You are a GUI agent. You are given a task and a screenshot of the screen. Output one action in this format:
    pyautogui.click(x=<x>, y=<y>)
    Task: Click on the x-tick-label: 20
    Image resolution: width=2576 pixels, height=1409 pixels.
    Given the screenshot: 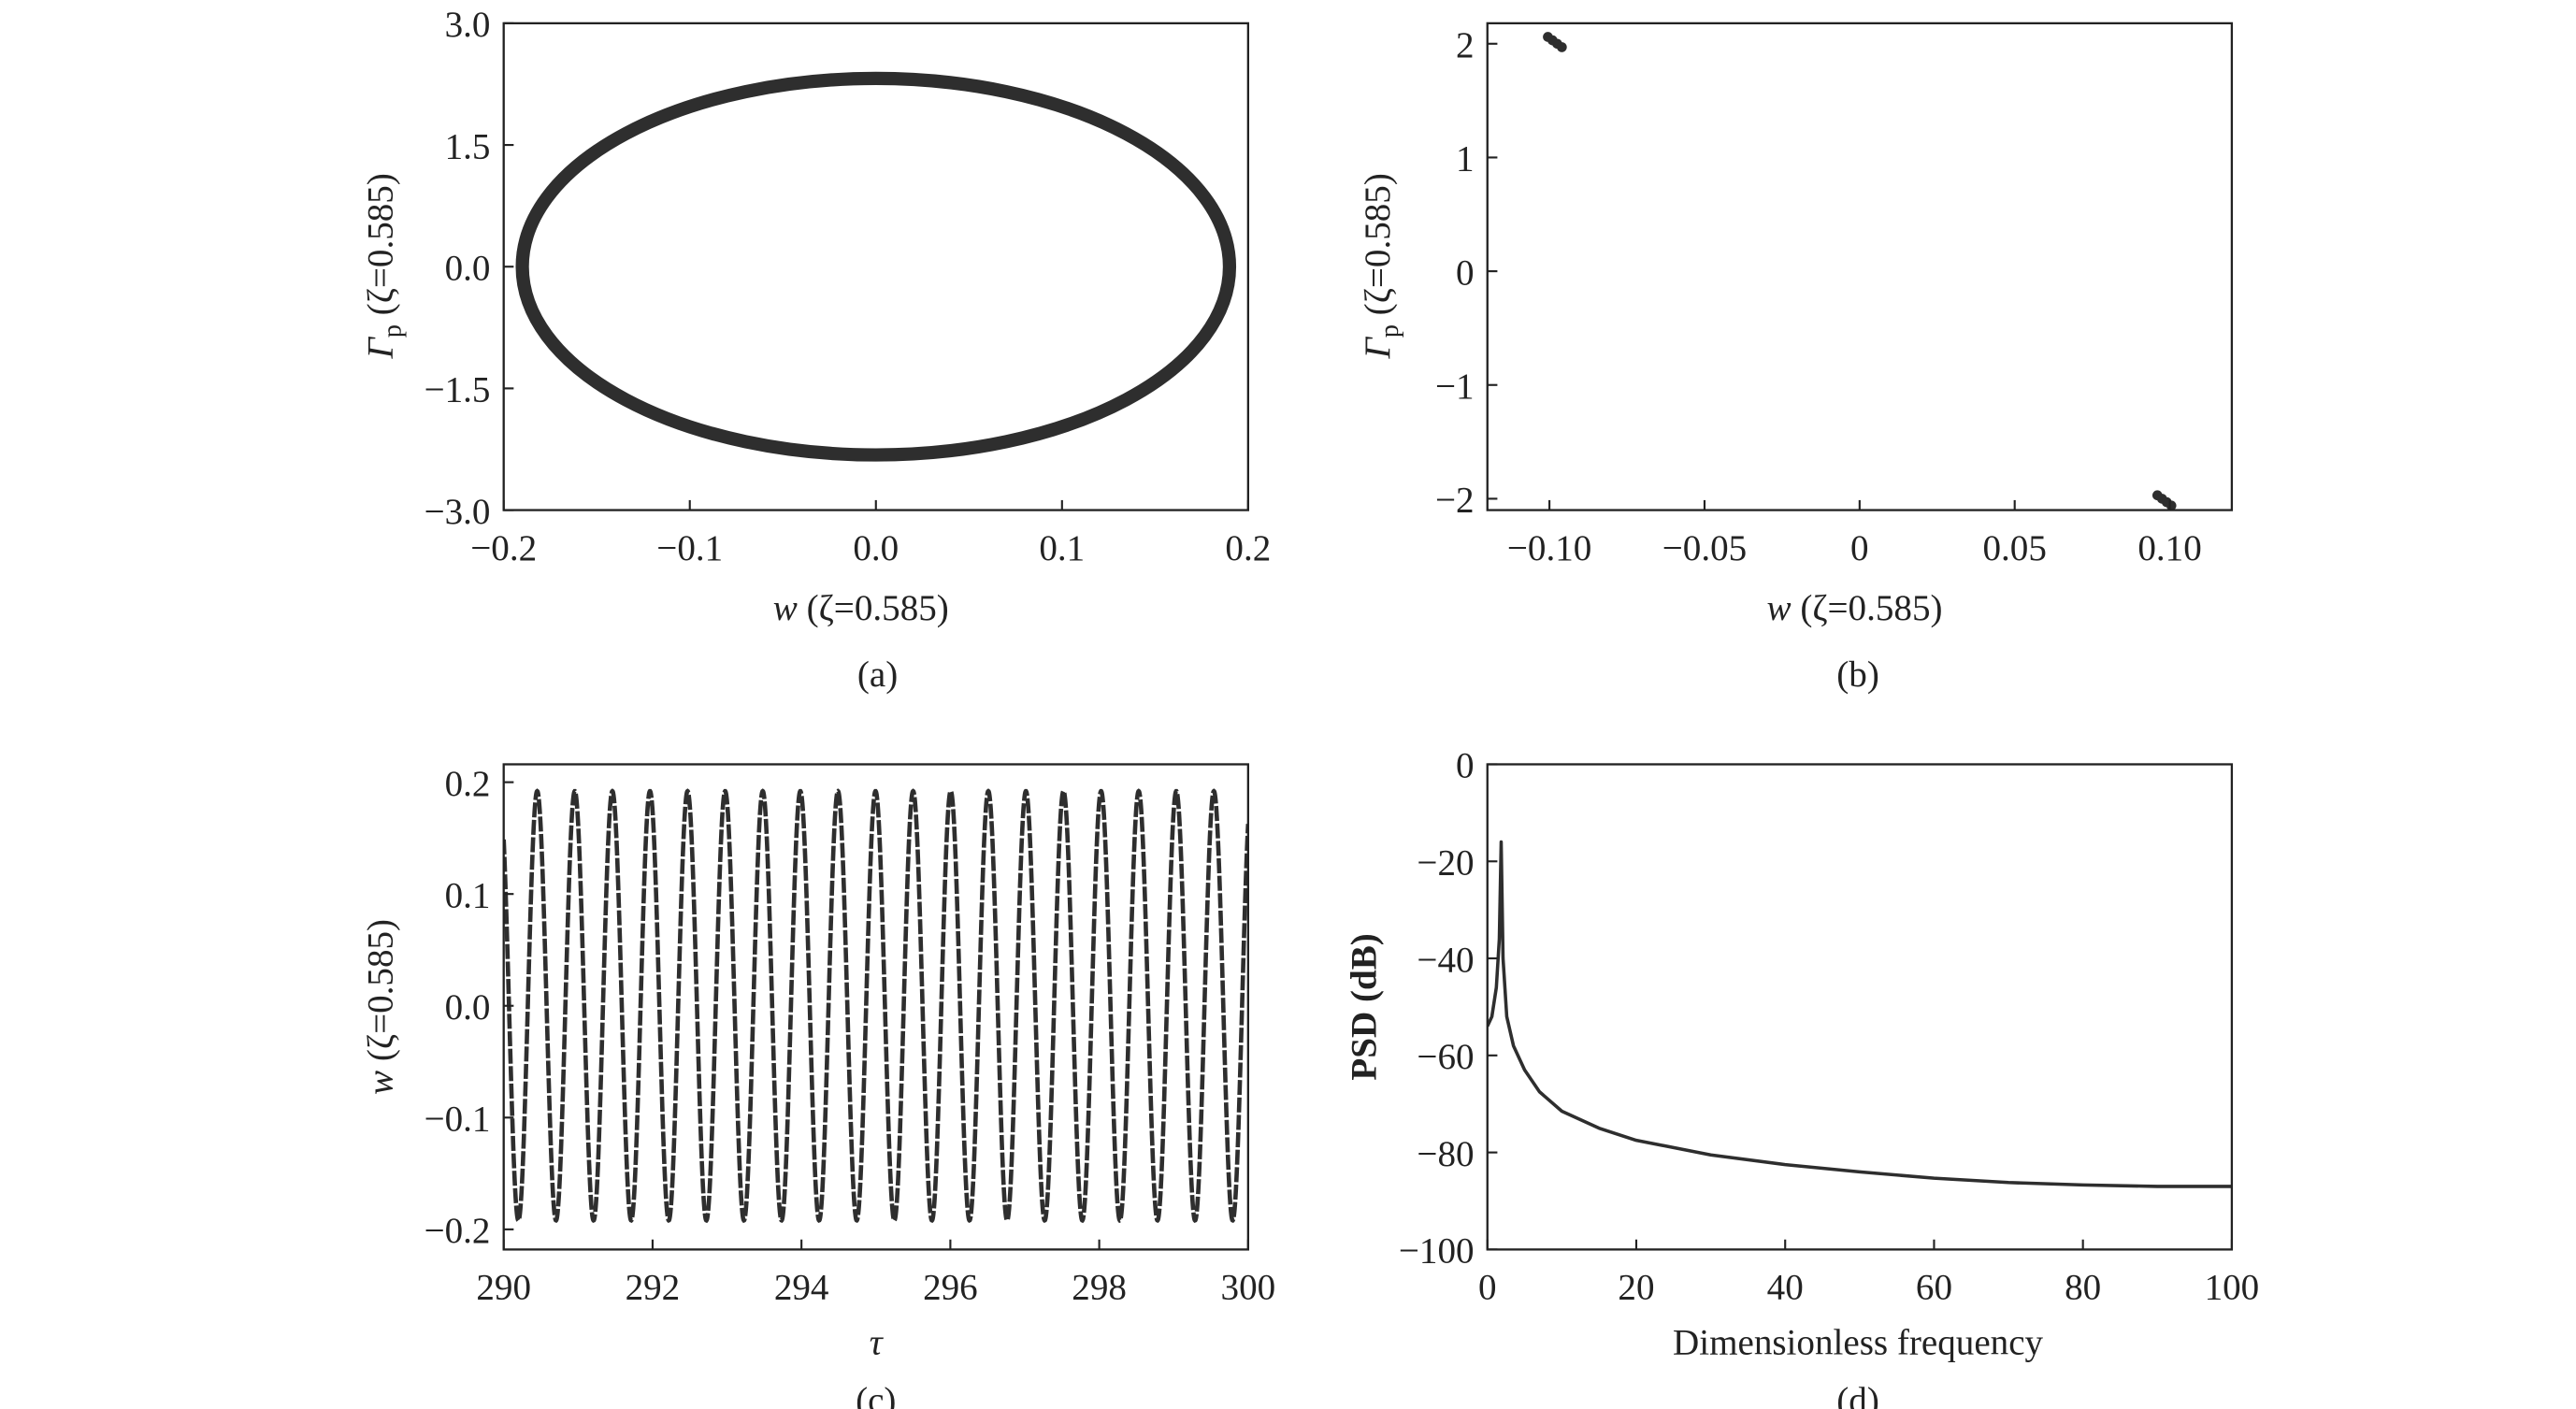 What is the action you would take?
    pyautogui.click(x=1636, y=1288)
    